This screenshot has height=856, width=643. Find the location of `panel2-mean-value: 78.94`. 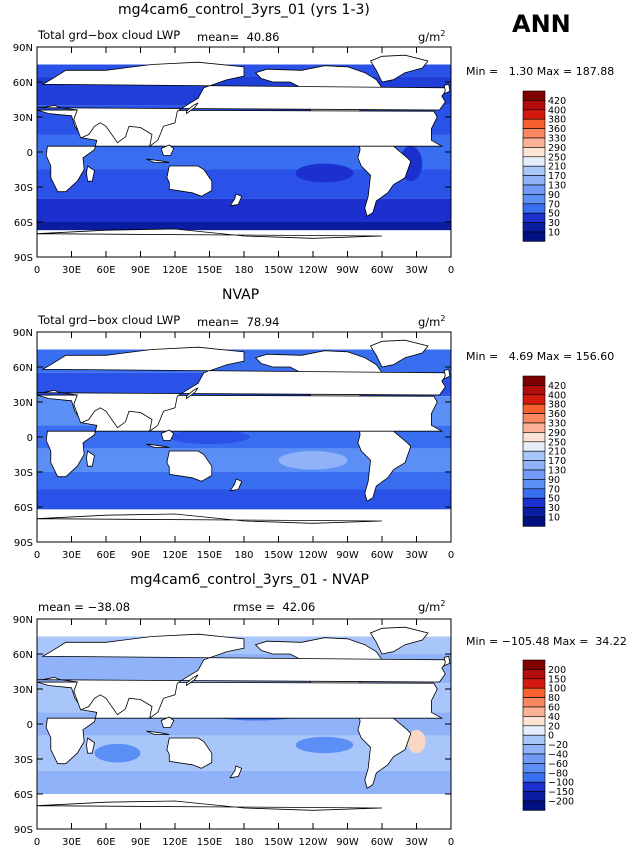

panel2-mean-value: 78.94 is located at coordinates (263, 322).